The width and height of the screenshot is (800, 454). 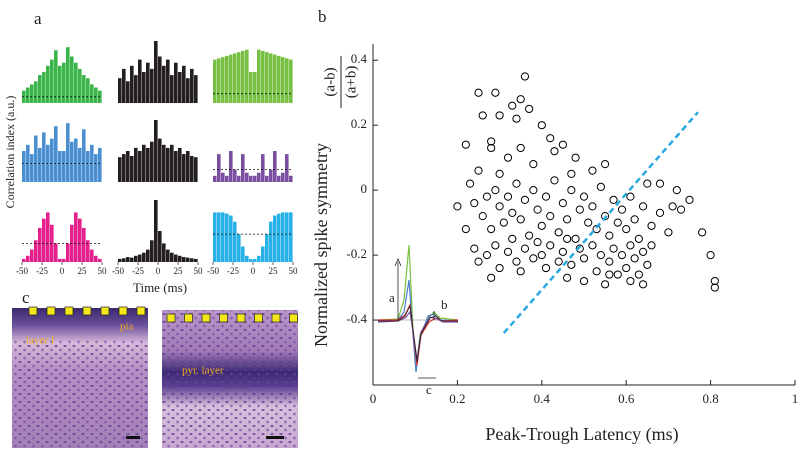 What do you see at coordinates (373, 398) in the screenshot?
I see `x-tick-label: 0` at bounding box center [373, 398].